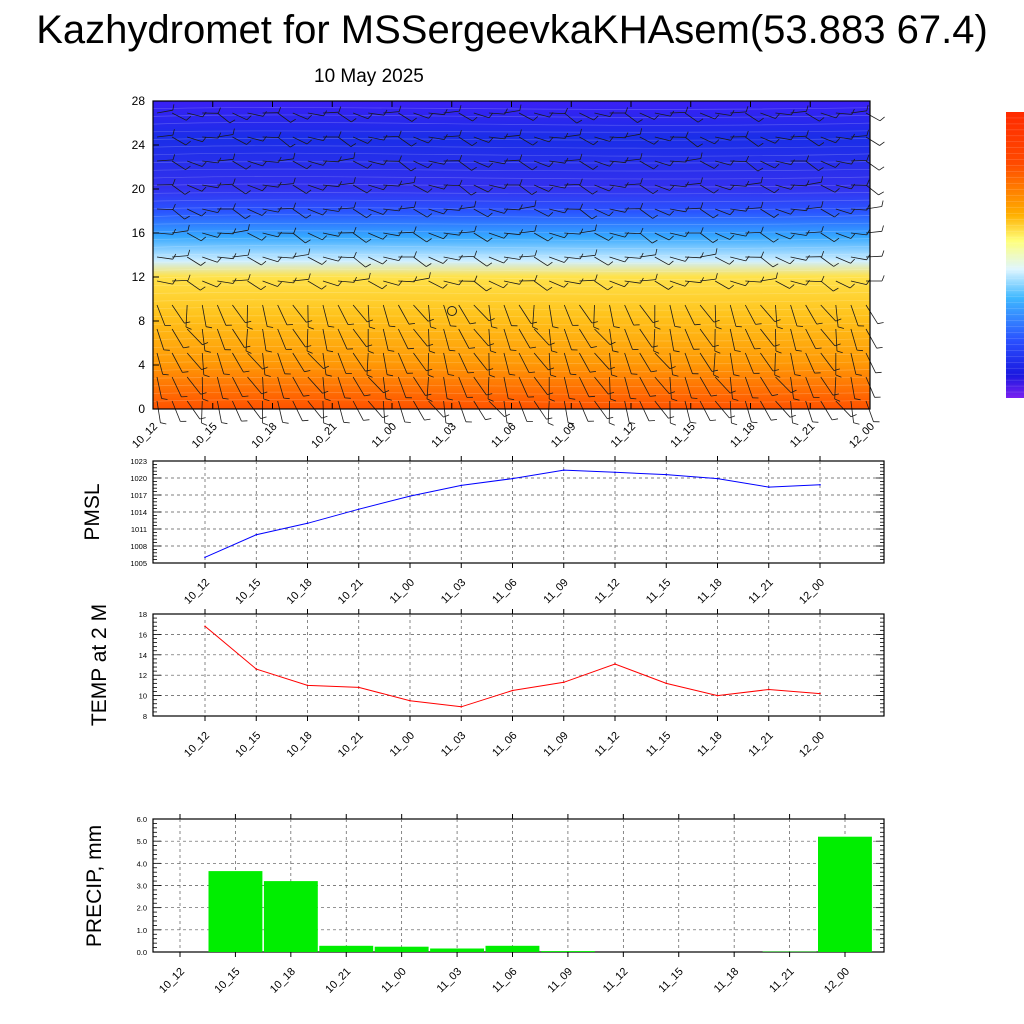 This screenshot has width=1024, height=1024. I want to click on precip-bar, so click(235, 911).